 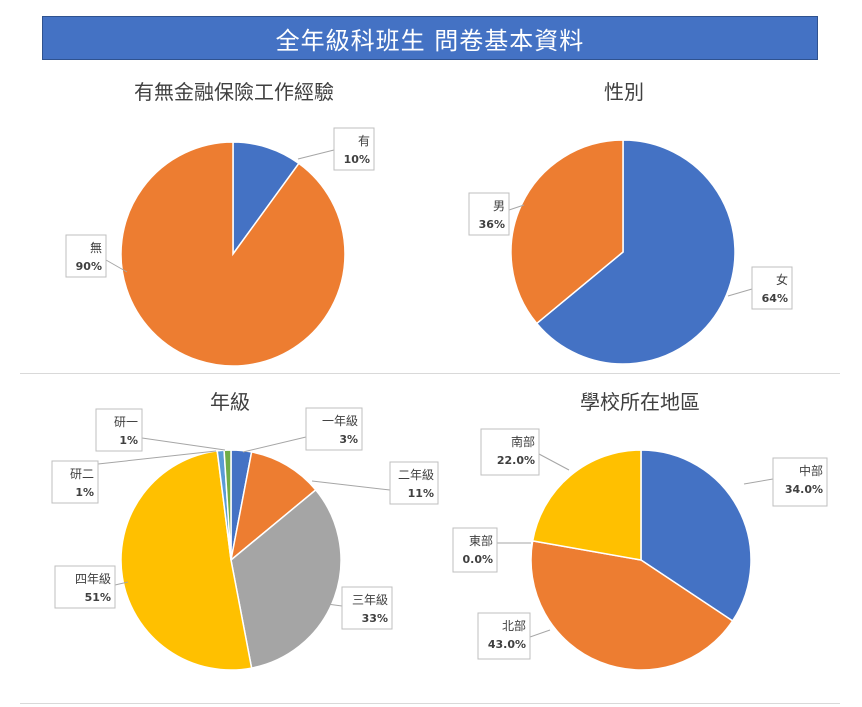 I want to click on data-label-四年級: 四年級 51%, so click(x=91, y=587).